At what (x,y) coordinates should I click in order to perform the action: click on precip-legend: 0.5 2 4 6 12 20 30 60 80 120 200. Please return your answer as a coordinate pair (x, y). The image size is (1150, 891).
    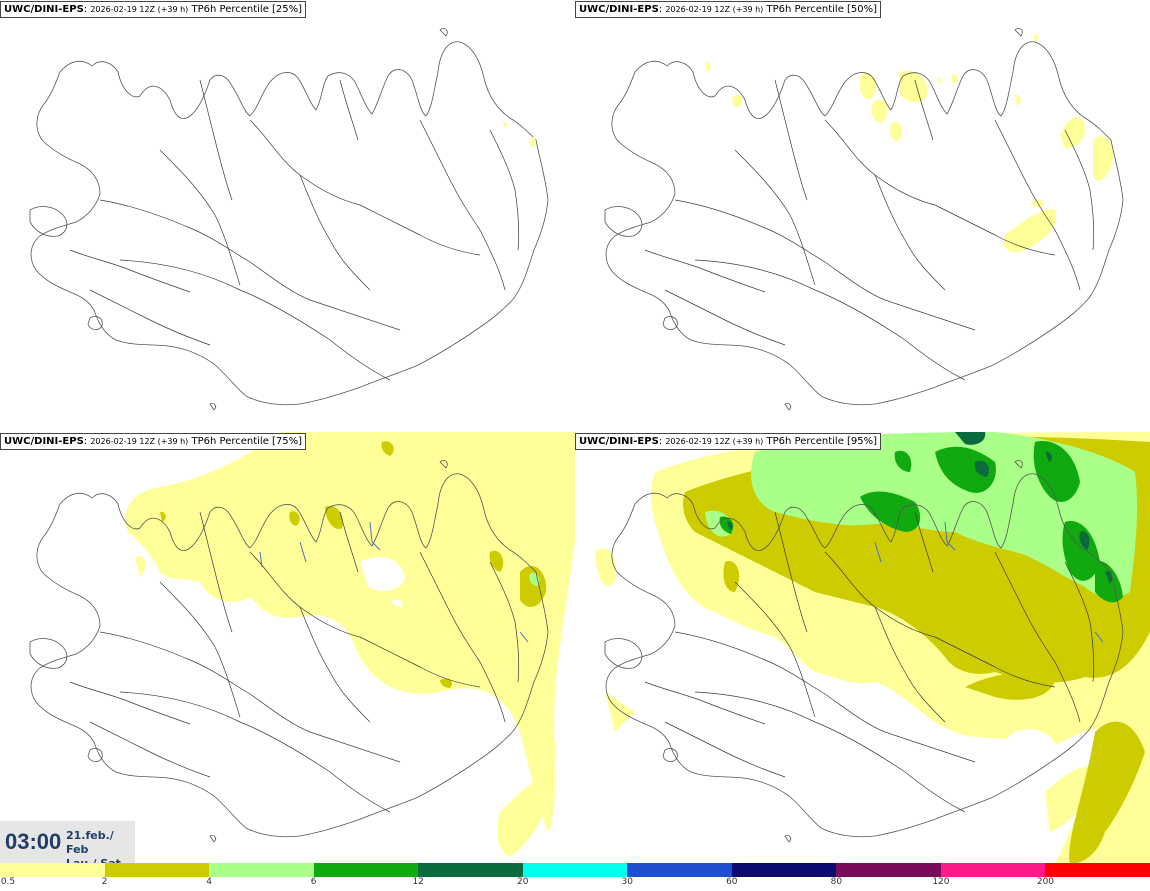
    Looking at the image, I should click on (575, 877).